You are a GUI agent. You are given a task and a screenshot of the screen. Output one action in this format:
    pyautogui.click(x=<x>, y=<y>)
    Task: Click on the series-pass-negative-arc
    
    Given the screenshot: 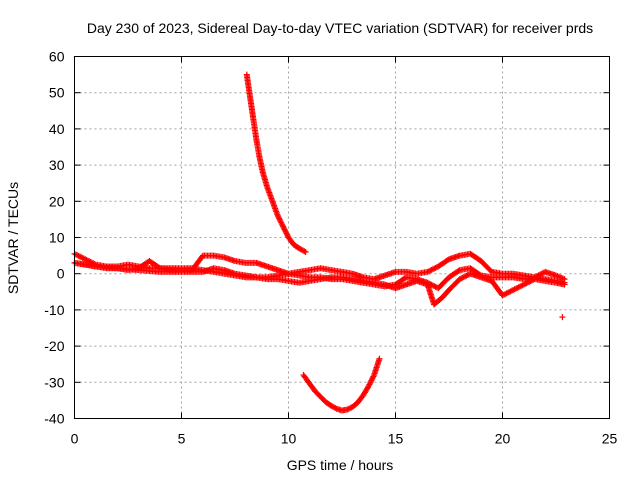 What is the action you would take?
    pyautogui.click(x=341, y=384)
    